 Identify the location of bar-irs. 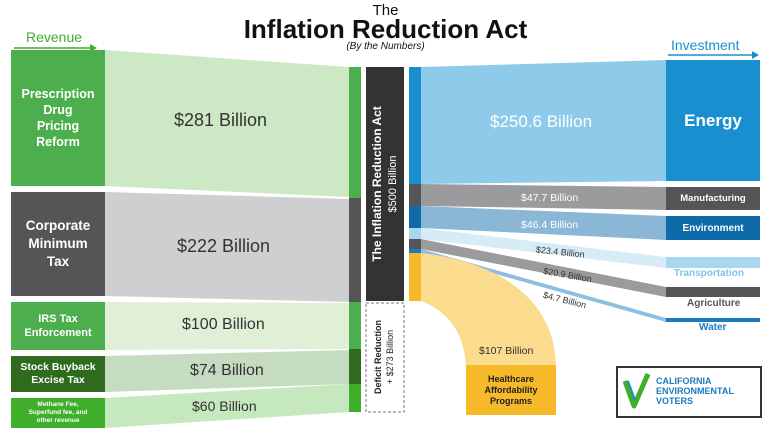
(355, 325).